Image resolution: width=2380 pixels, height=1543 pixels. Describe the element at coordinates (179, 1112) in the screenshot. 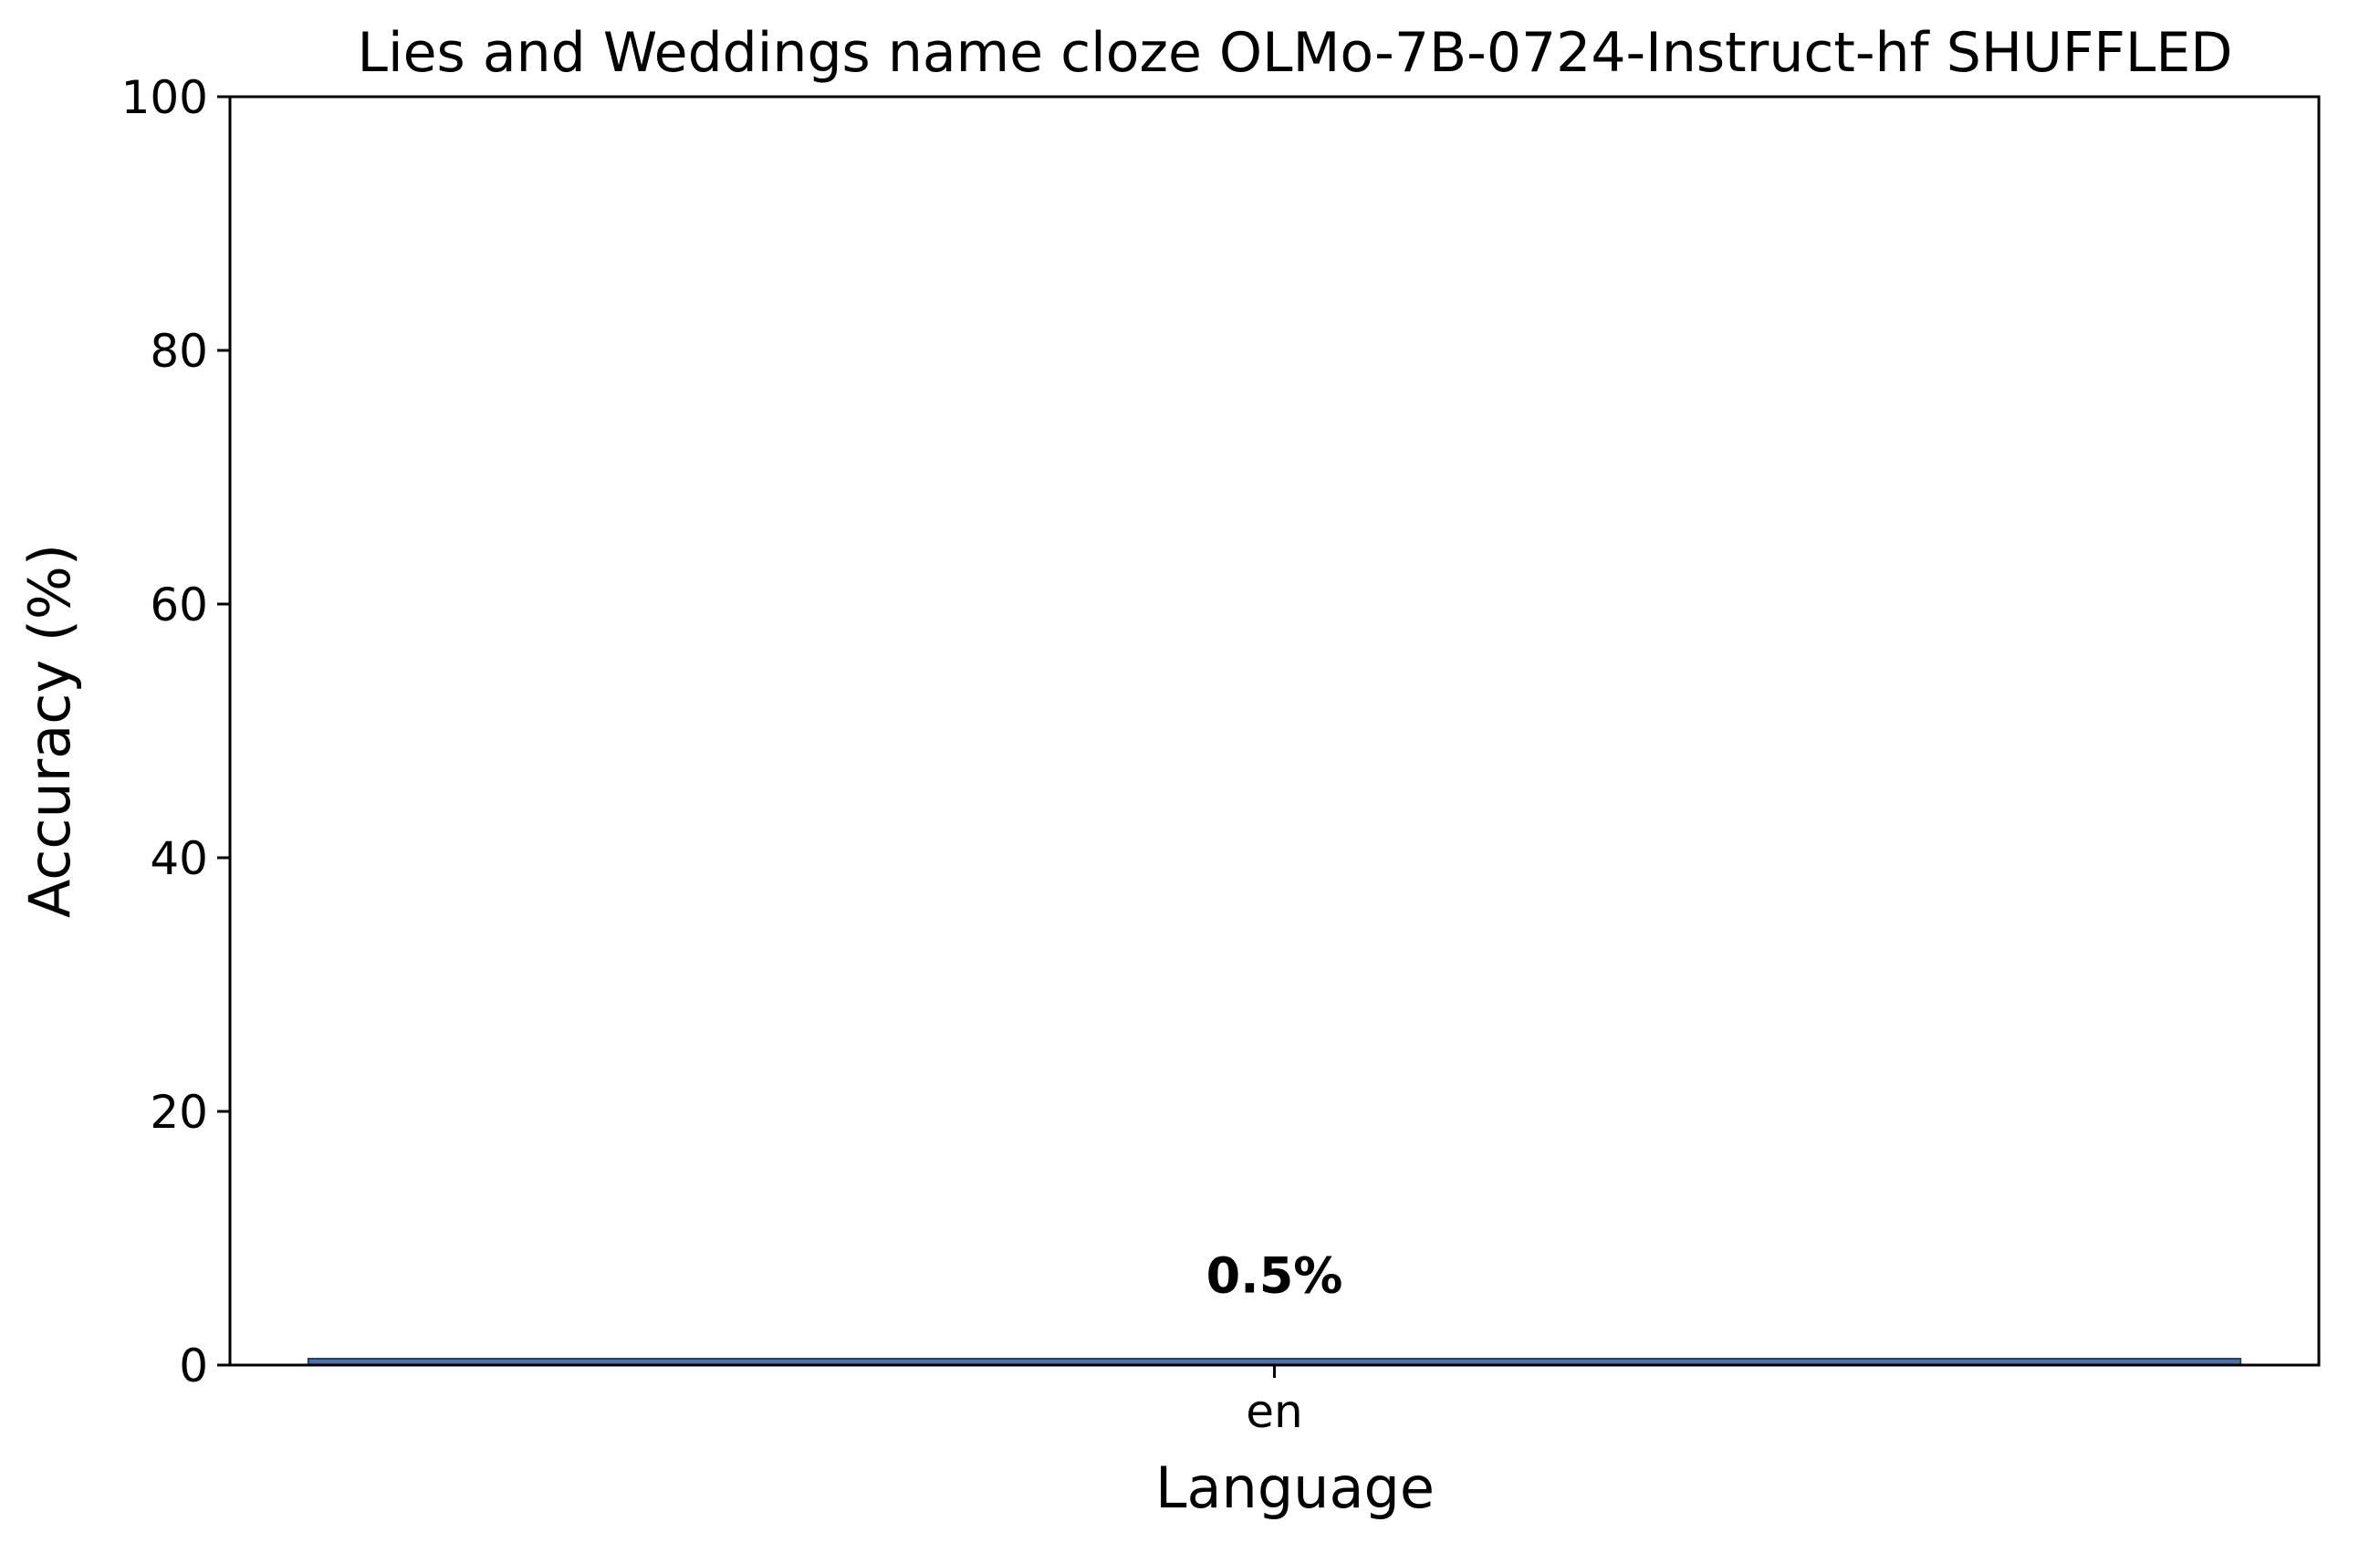

I see `y-tick-label-20: 20` at that location.